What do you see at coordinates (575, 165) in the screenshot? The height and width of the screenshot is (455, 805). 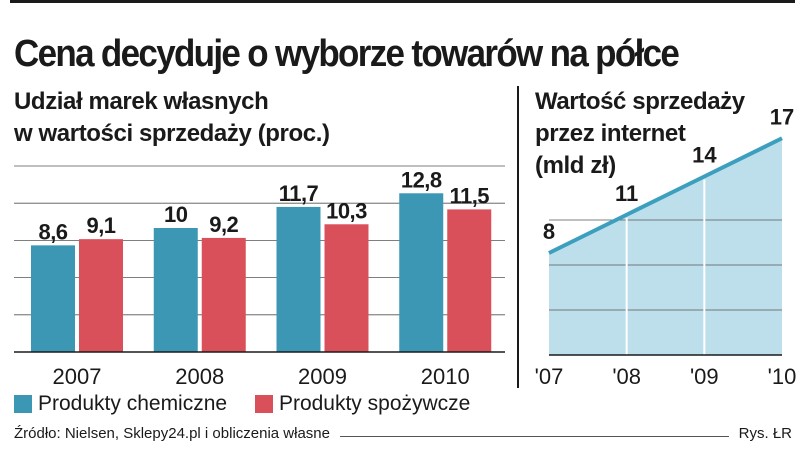 I see `area-chart-title-line-3: (mld zł)` at bounding box center [575, 165].